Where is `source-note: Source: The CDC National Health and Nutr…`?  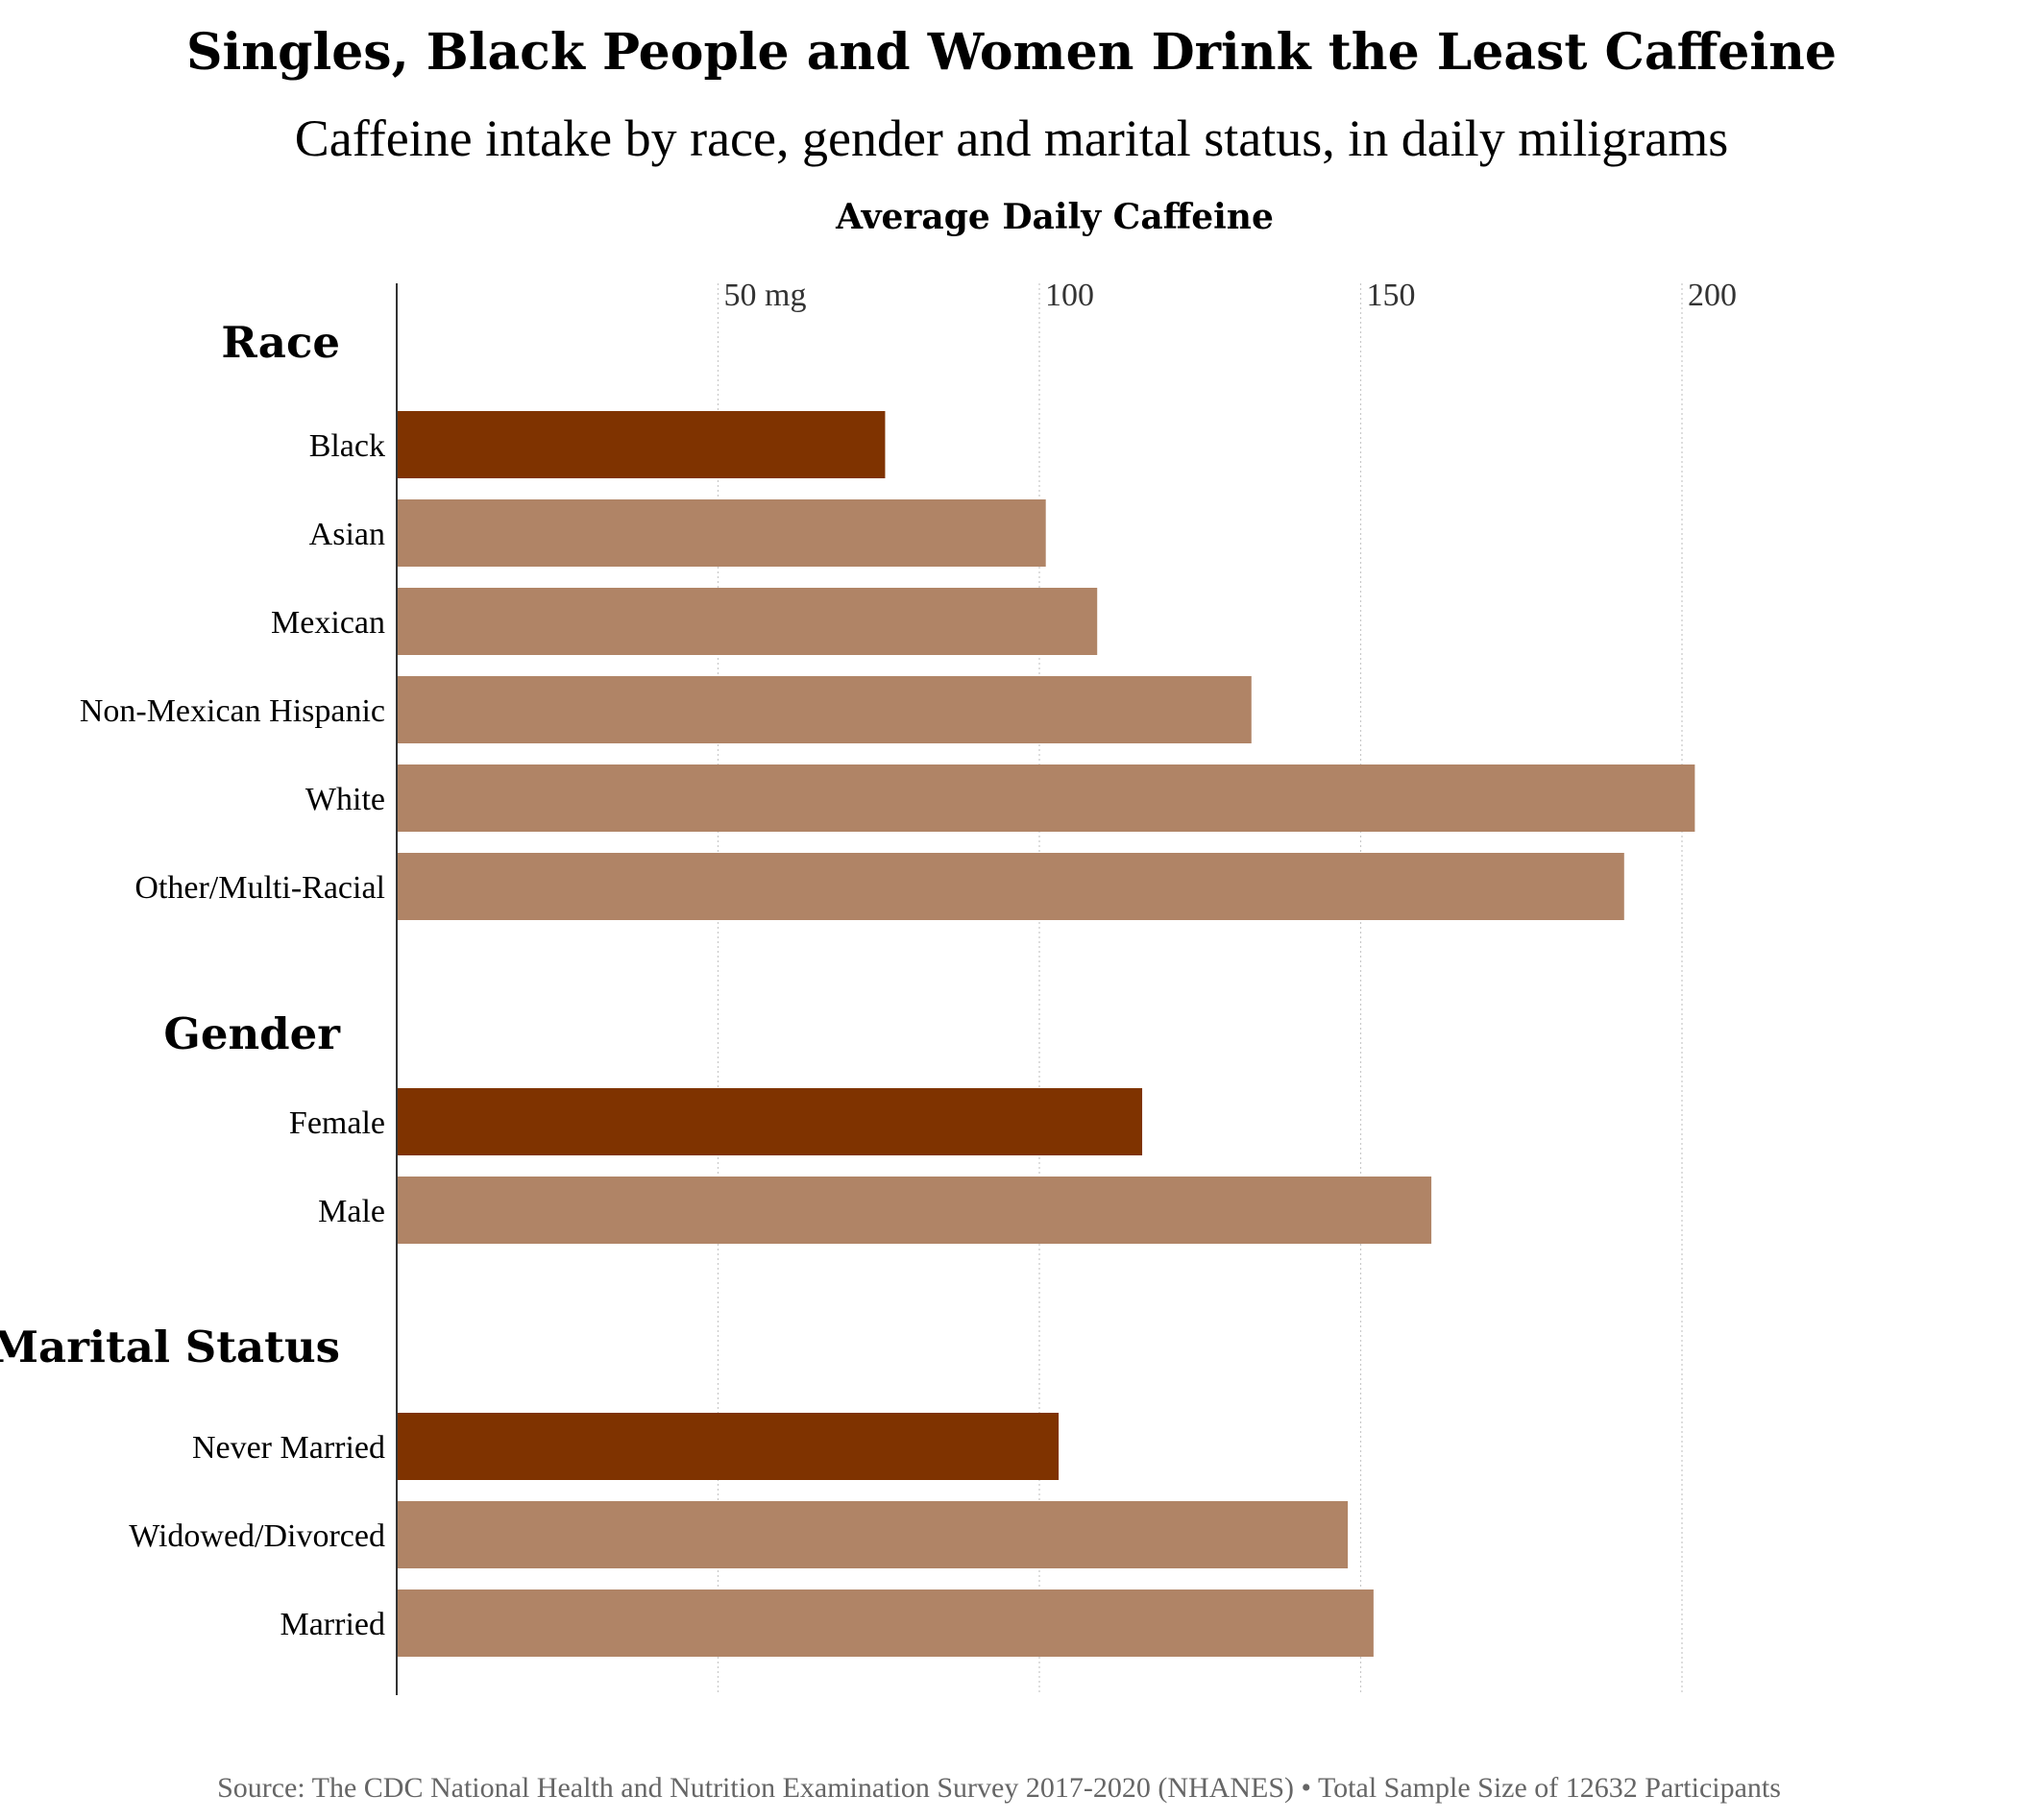
source-note: Source: The CDC National Health and Nutr… is located at coordinates (999, 1788).